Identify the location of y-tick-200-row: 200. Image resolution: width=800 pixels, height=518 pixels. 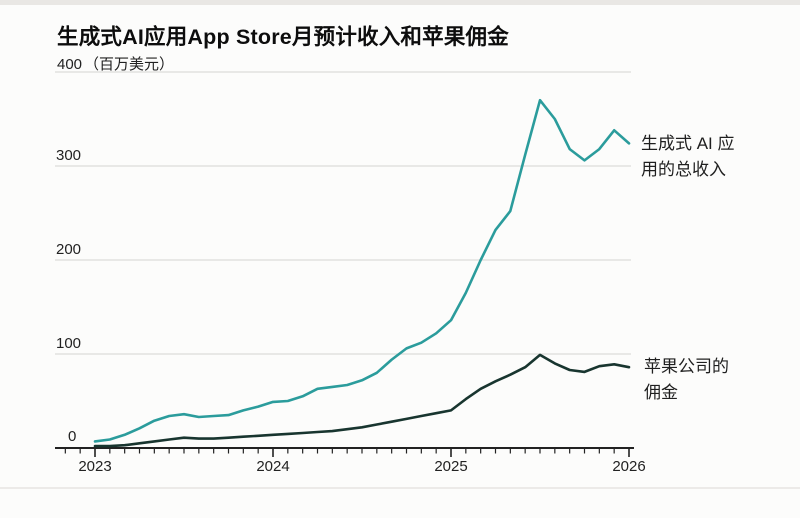
(68, 249).